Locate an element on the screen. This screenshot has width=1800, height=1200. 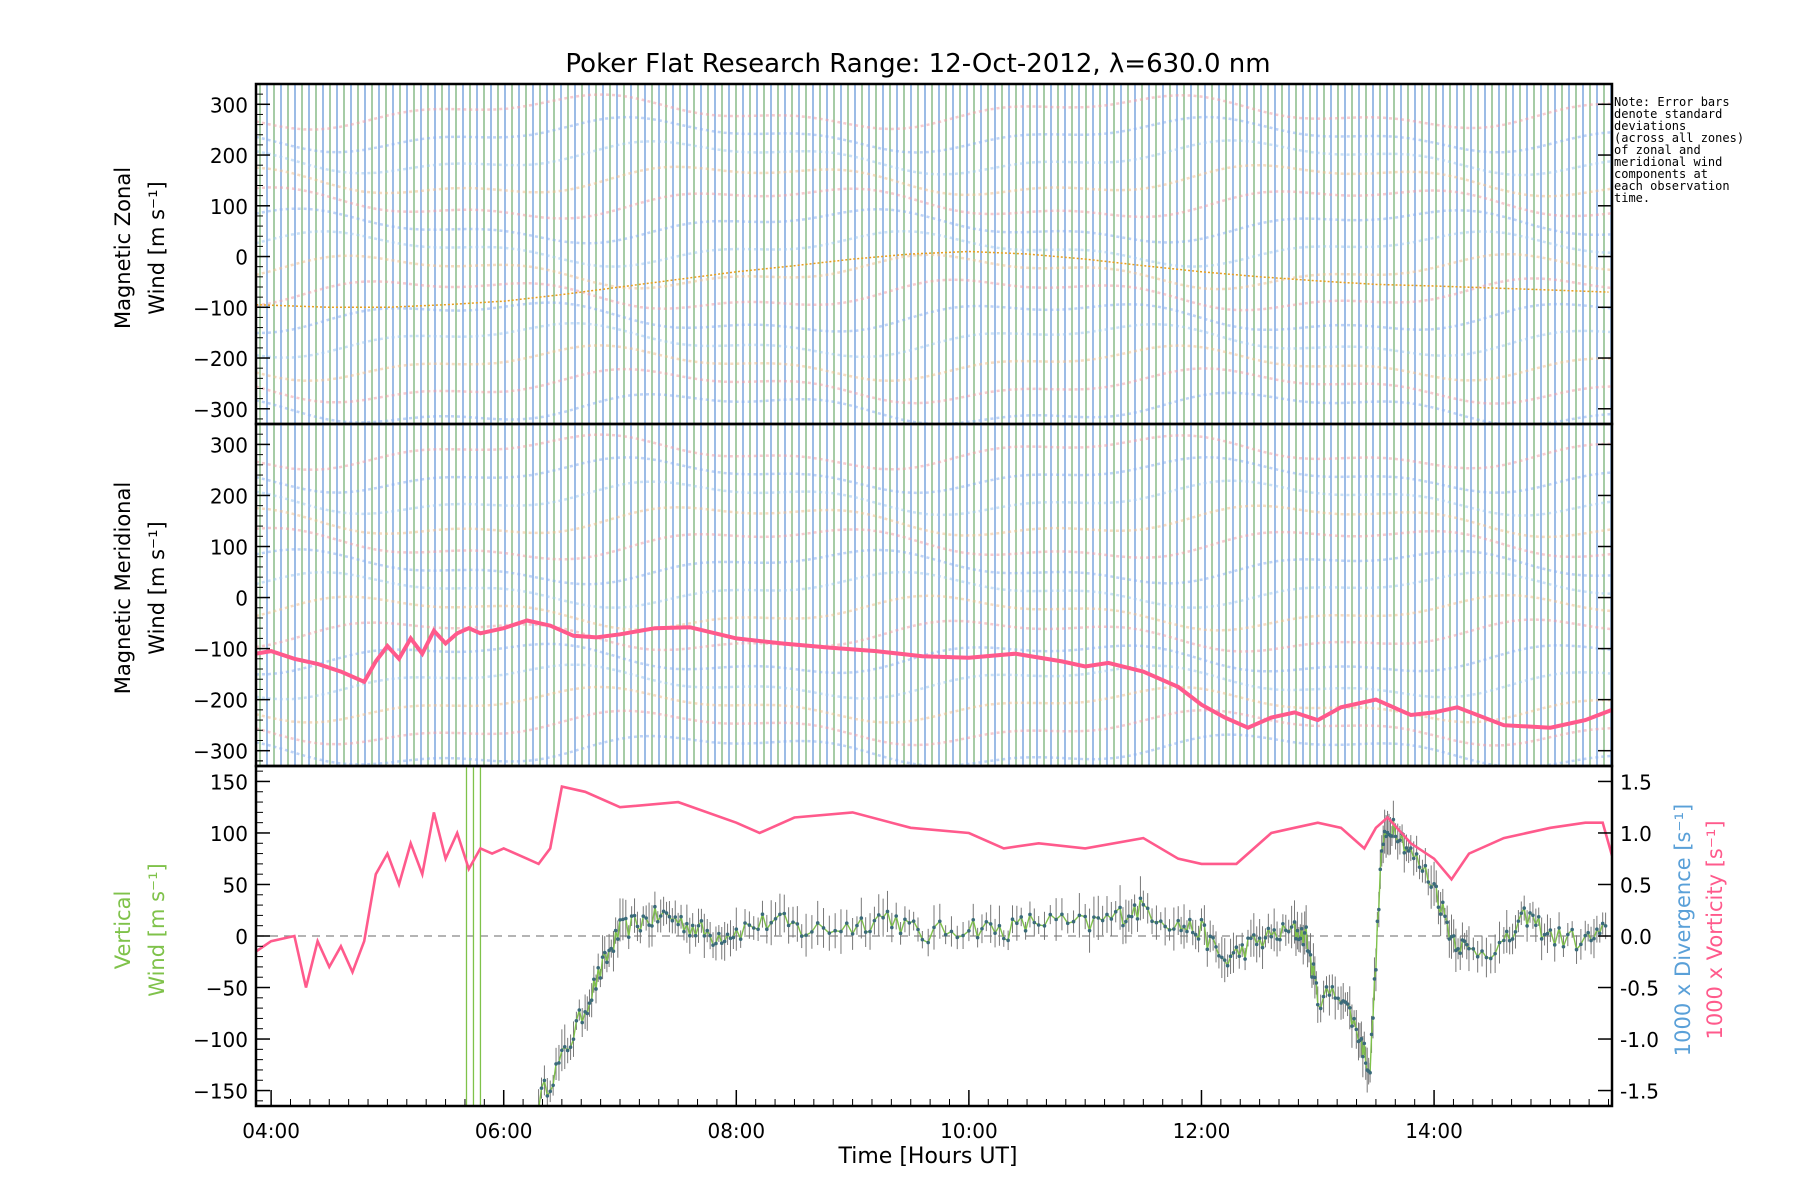
note-line: each observation is located at coordinates (1672, 186).